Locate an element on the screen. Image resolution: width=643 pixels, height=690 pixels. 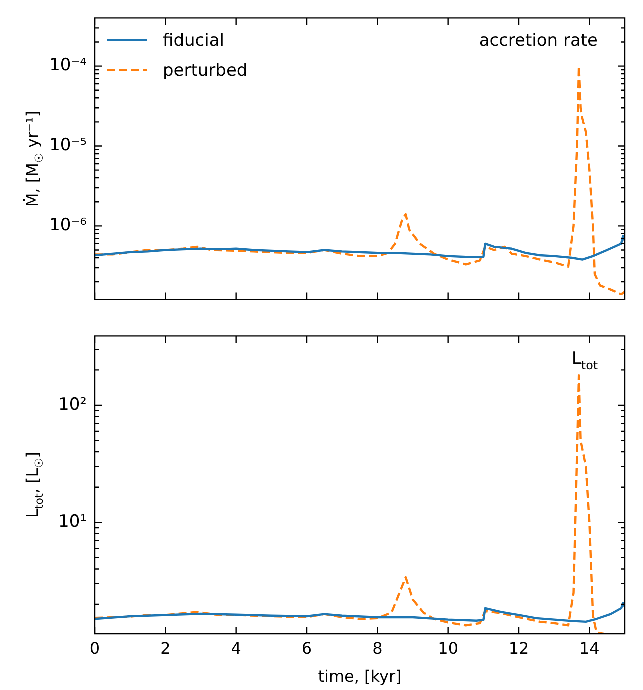
x-tick-label: 0 is located at coordinates (95, 648).